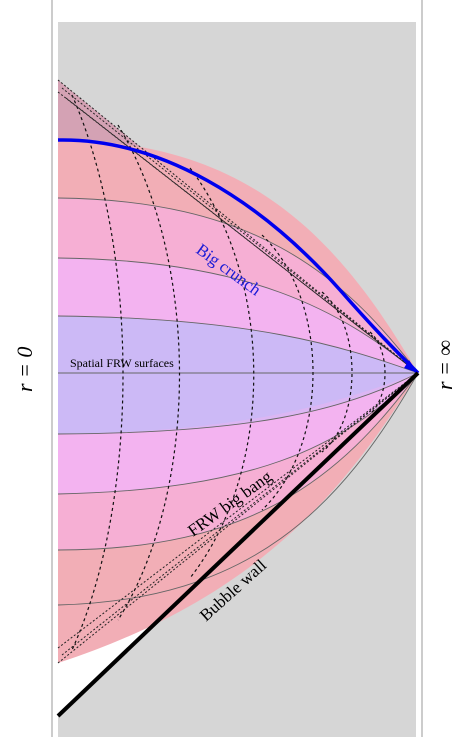  I want to click on label-r-infinity: r = ∞, so click(444, 365).